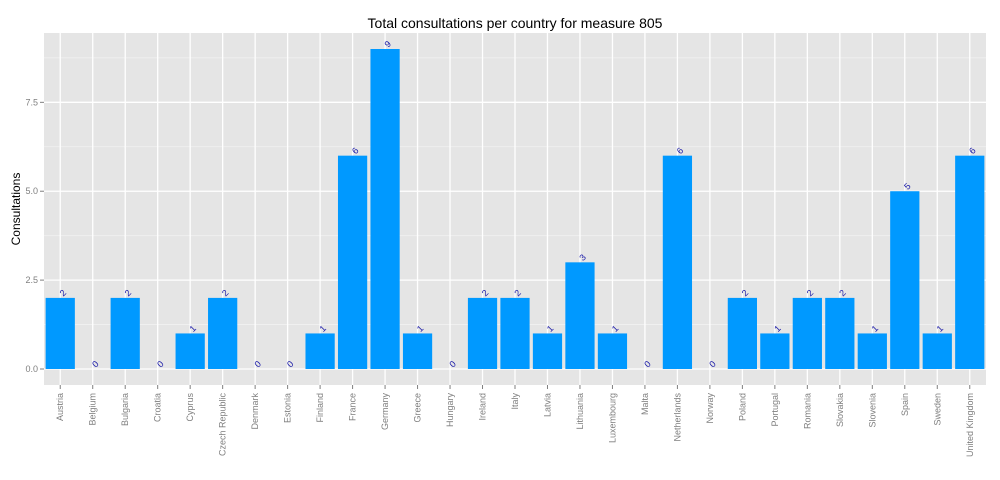 This screenshot has height=480, width=1000. Describe the element at coordinates (907, 186) in the screenshot. I see `data-label: 5` at that location.